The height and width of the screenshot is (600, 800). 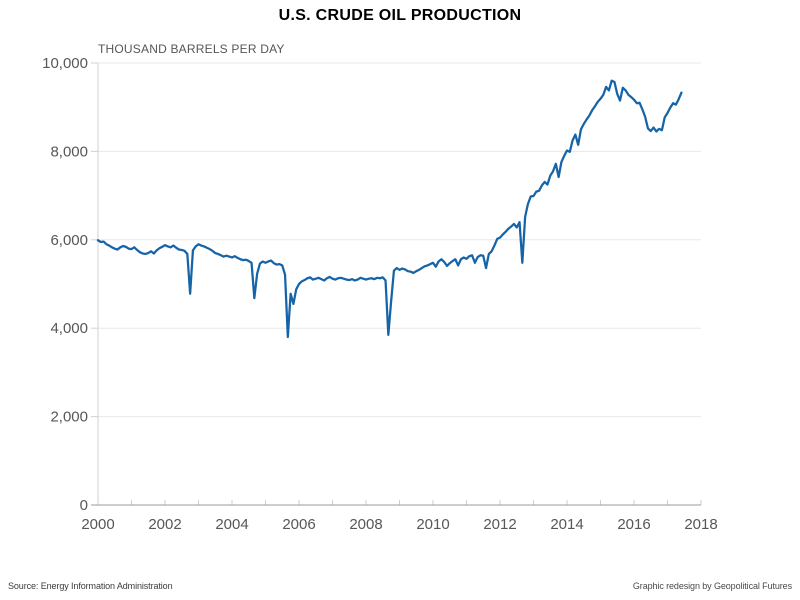 What do you see at coordinates (712, 586) in the screenshot?
I see `credit-attribution: Graphic redesign by Geopolitical Futures` at bounding box center [712, 586].